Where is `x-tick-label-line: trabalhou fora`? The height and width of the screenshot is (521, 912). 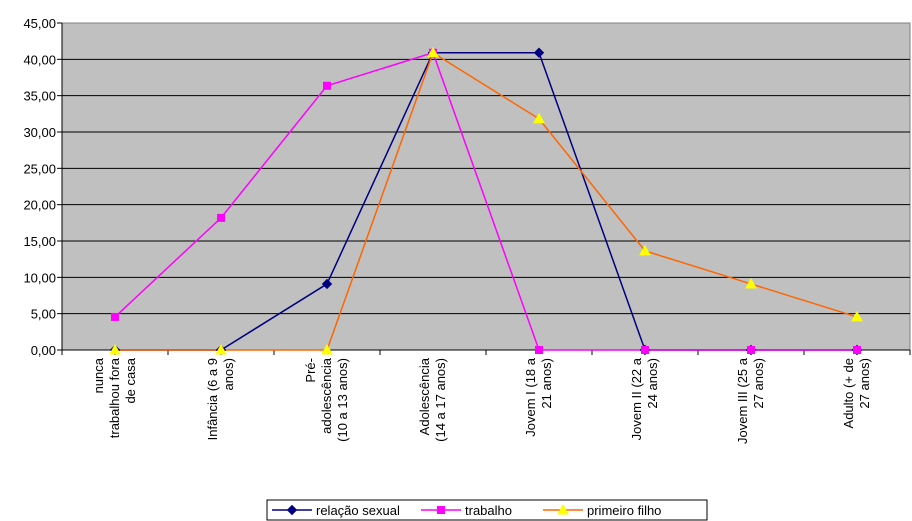
x-tick-label-line: trabalhou fora is located at coordinates (114, 397).